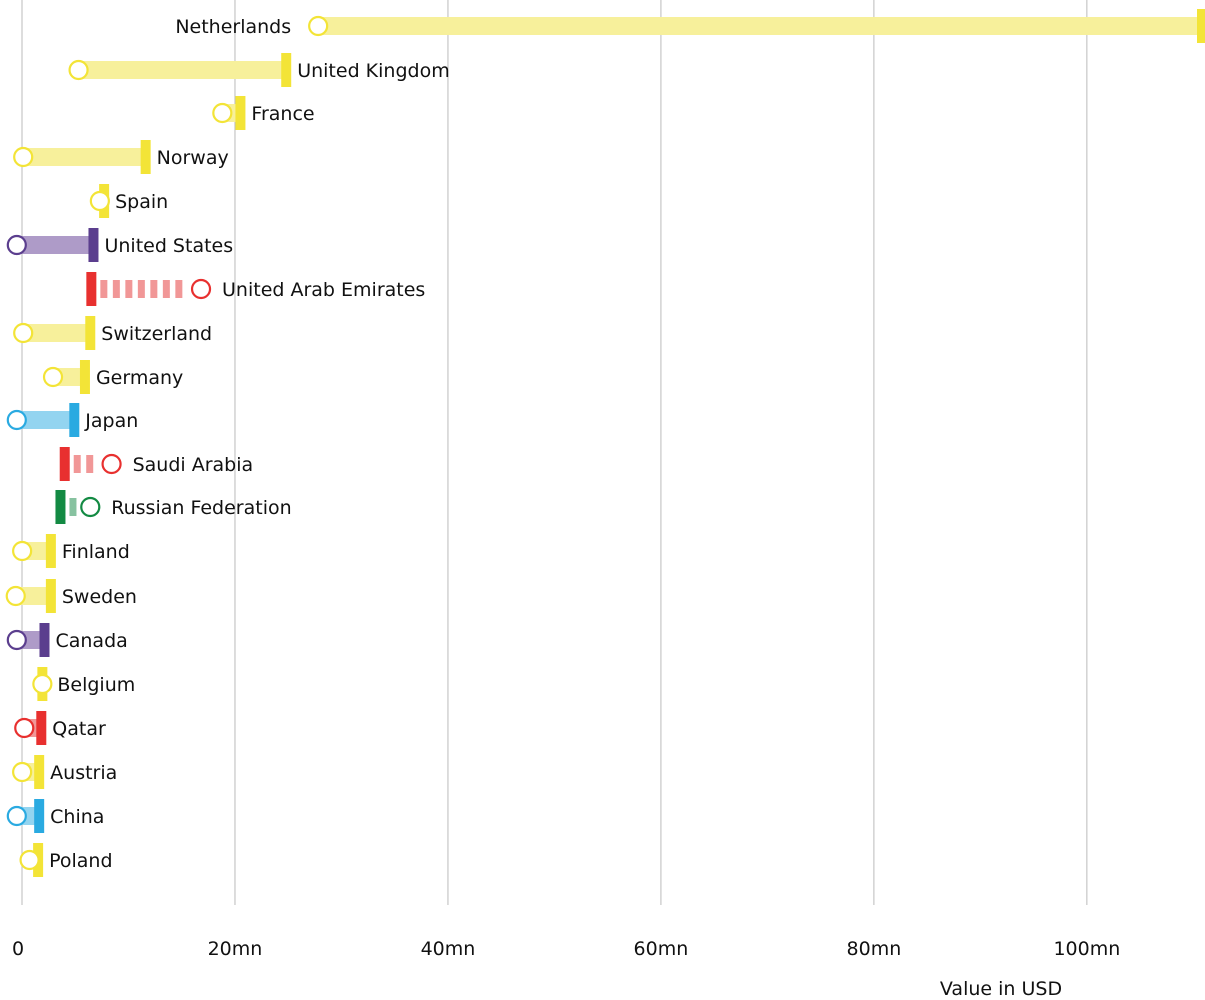 The image size is (1205, 1000). Describe the element at coordinates (235, 949) in the screenshot. I see `x-tick-label: 20mn` at that location.